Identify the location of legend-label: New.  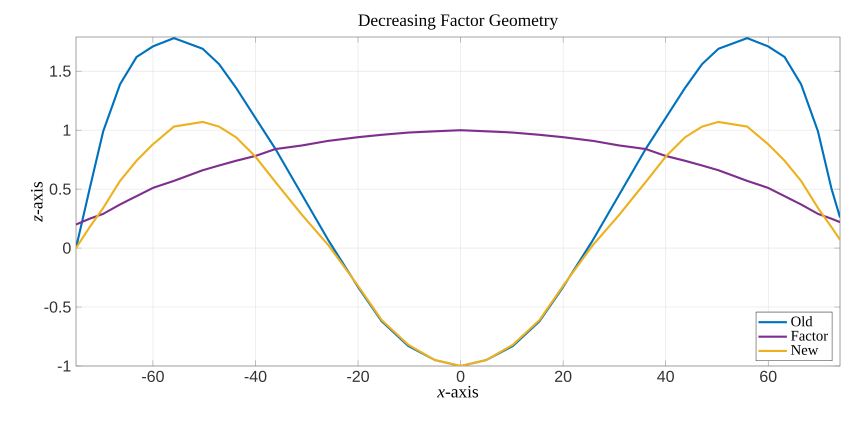
(804, 350).